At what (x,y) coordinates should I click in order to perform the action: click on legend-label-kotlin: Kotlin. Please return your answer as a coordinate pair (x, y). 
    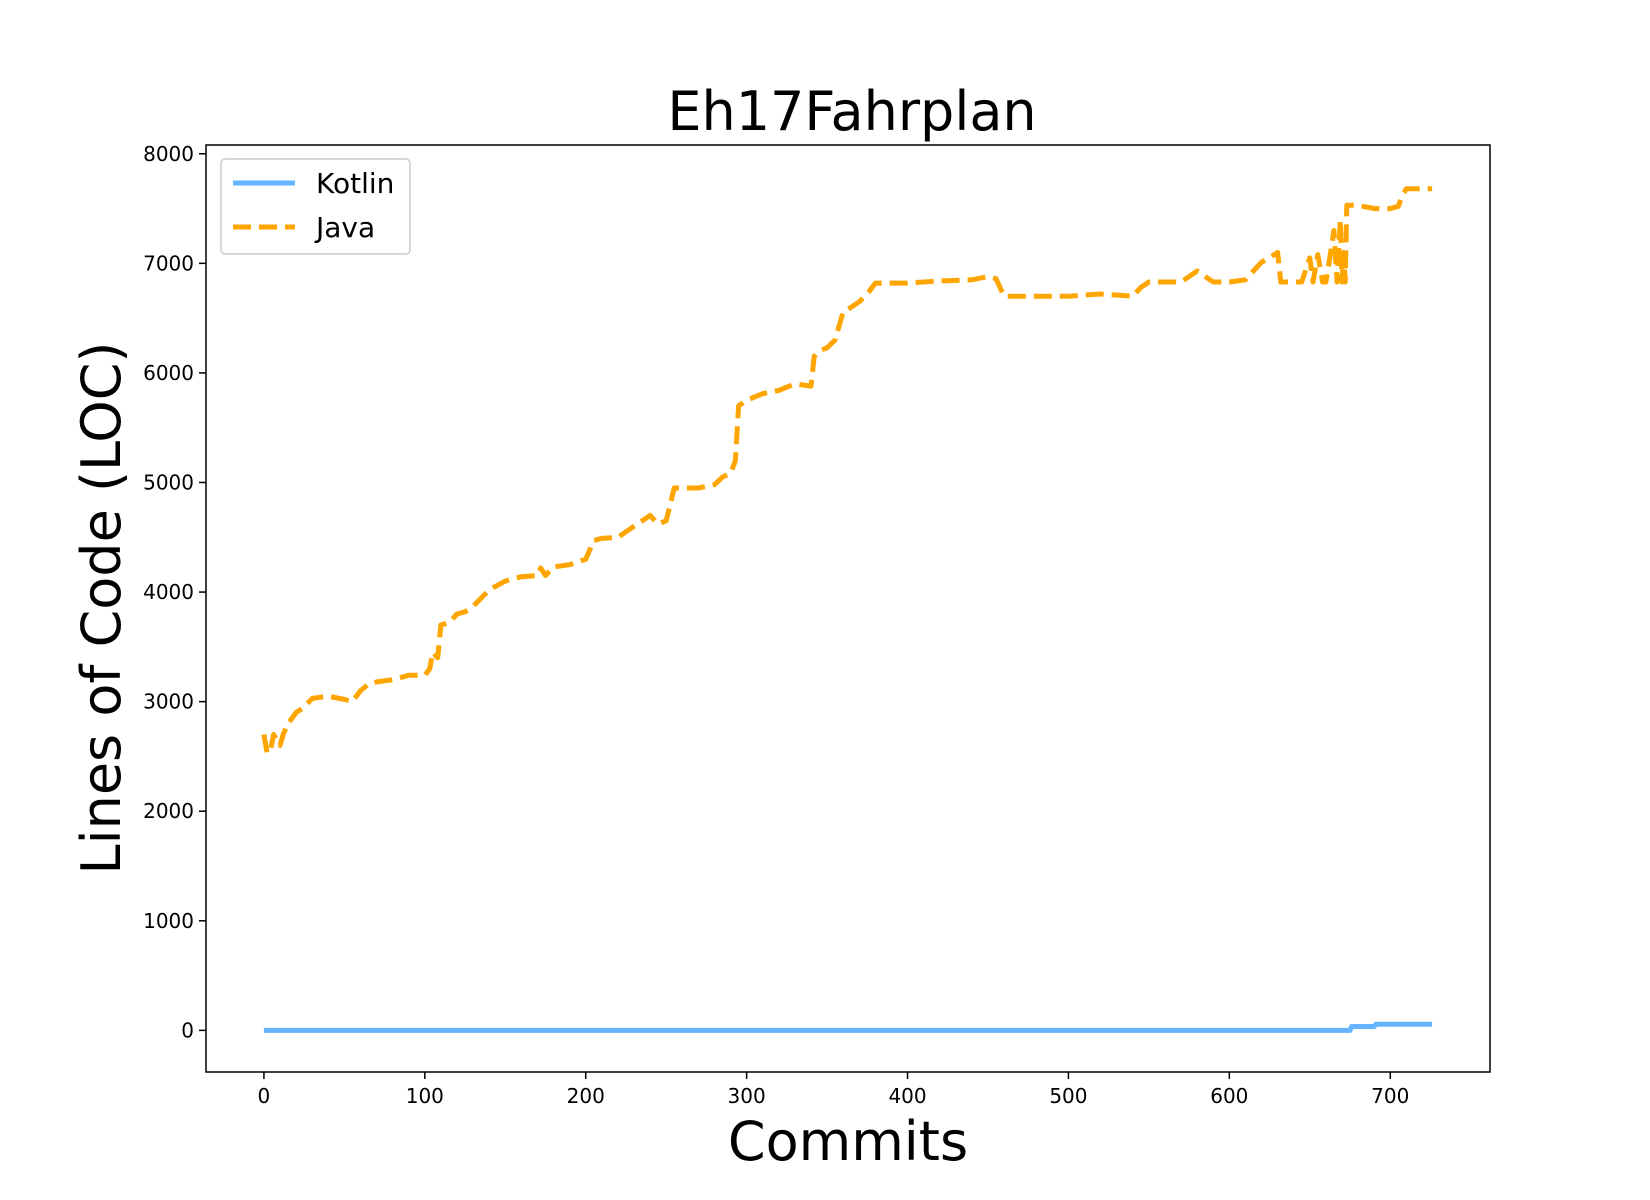
    Looking at the image, I should click on (355, 183).